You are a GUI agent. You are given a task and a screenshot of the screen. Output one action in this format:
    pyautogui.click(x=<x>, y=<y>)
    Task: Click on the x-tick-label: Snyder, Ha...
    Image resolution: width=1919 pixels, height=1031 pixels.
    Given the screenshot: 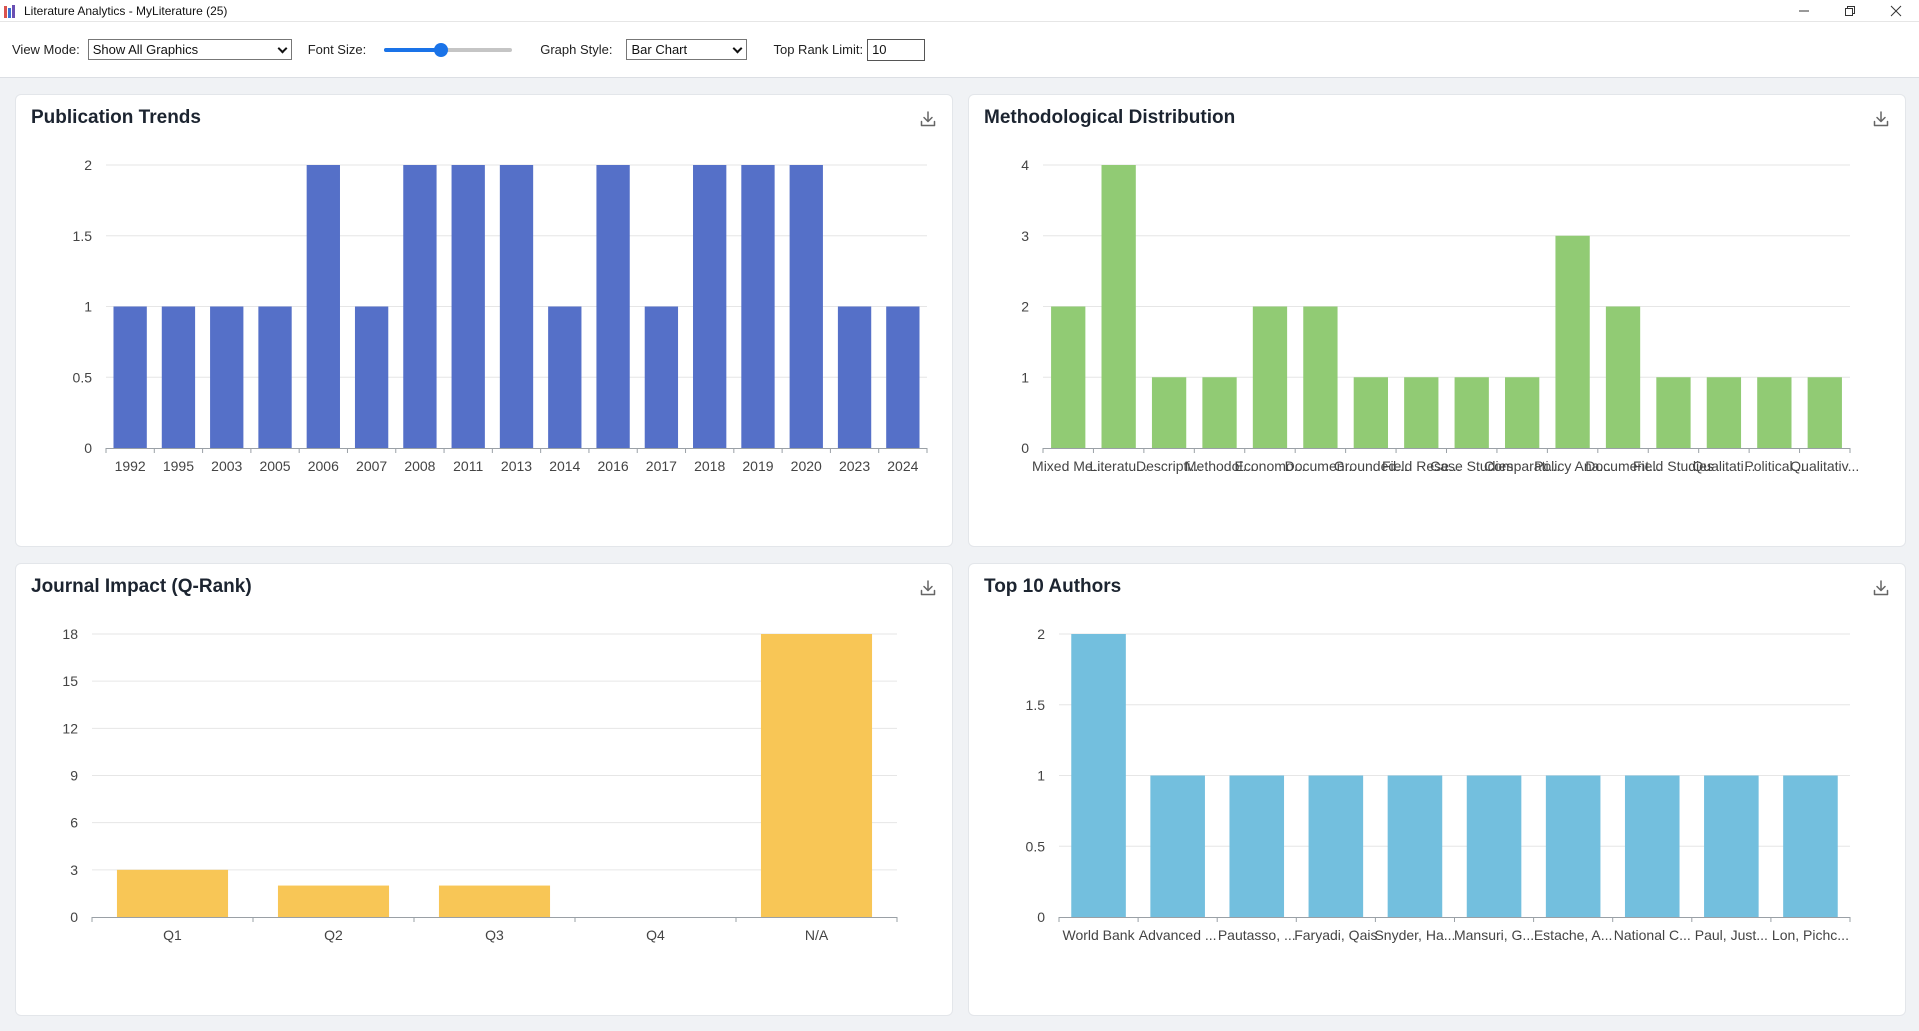 What is the action you would take?
    pyautogui.click(x=1414, y=935)
    